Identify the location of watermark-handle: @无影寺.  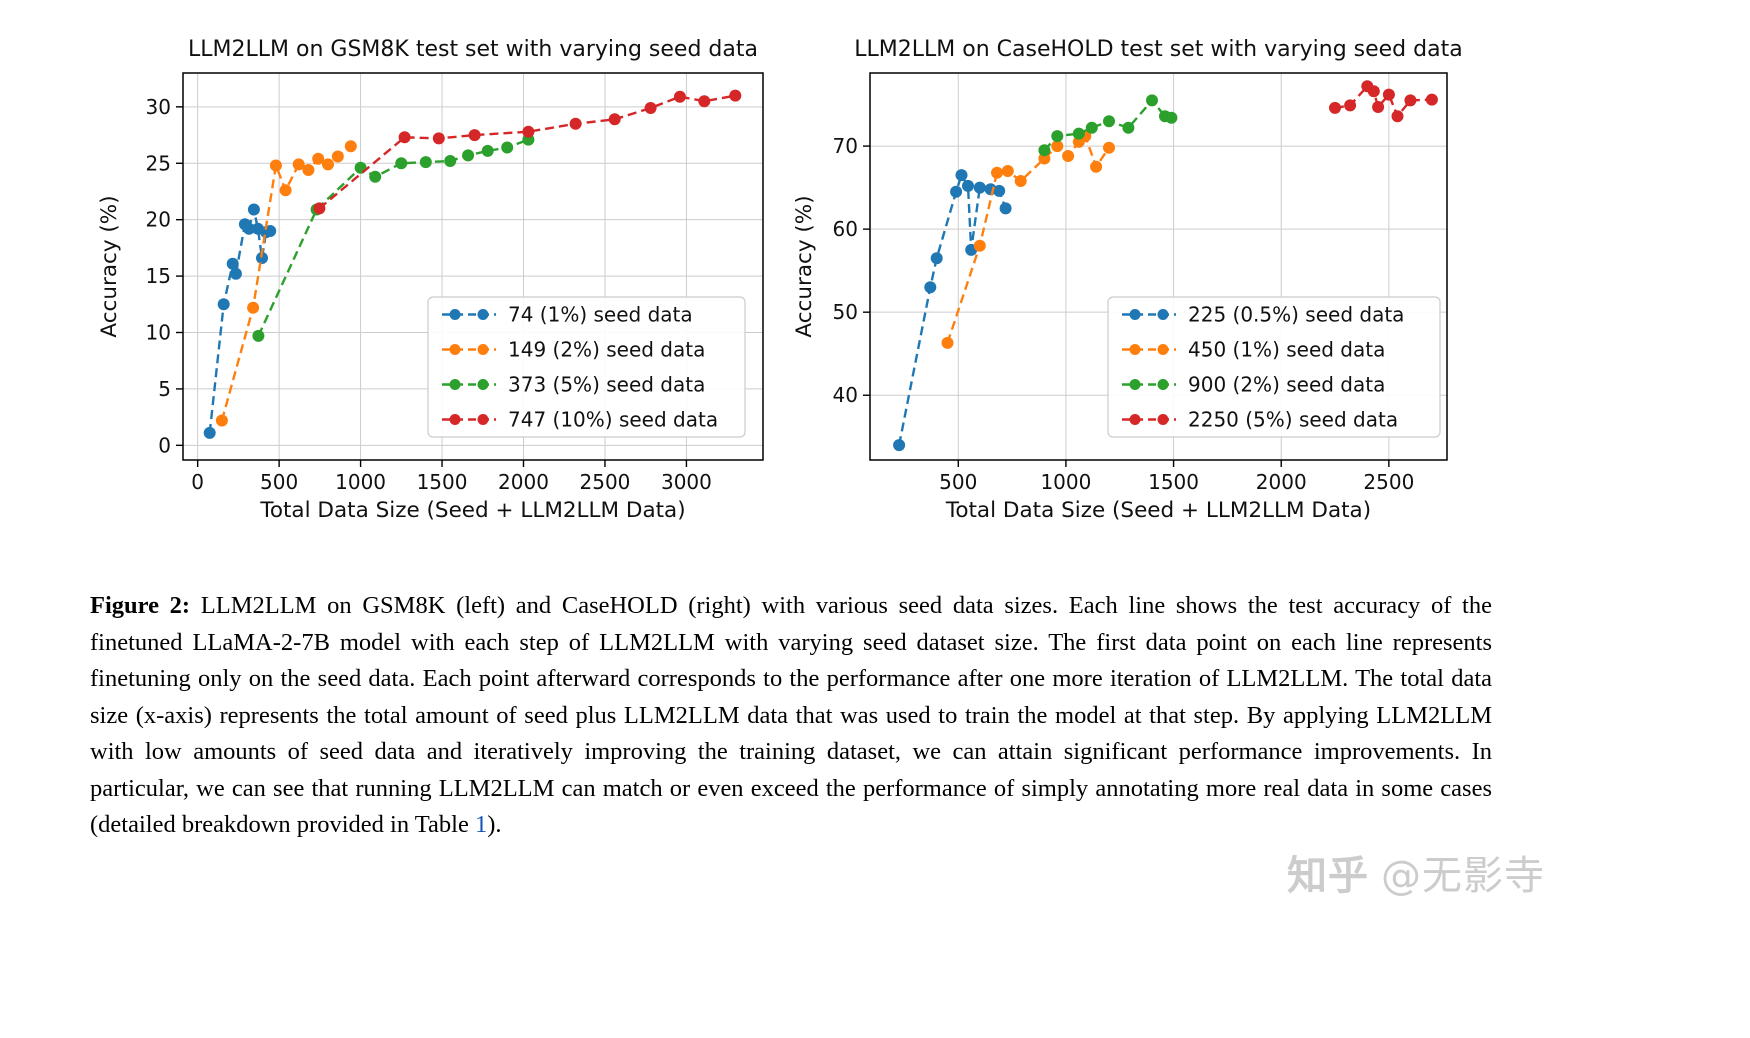
(1463, 876).